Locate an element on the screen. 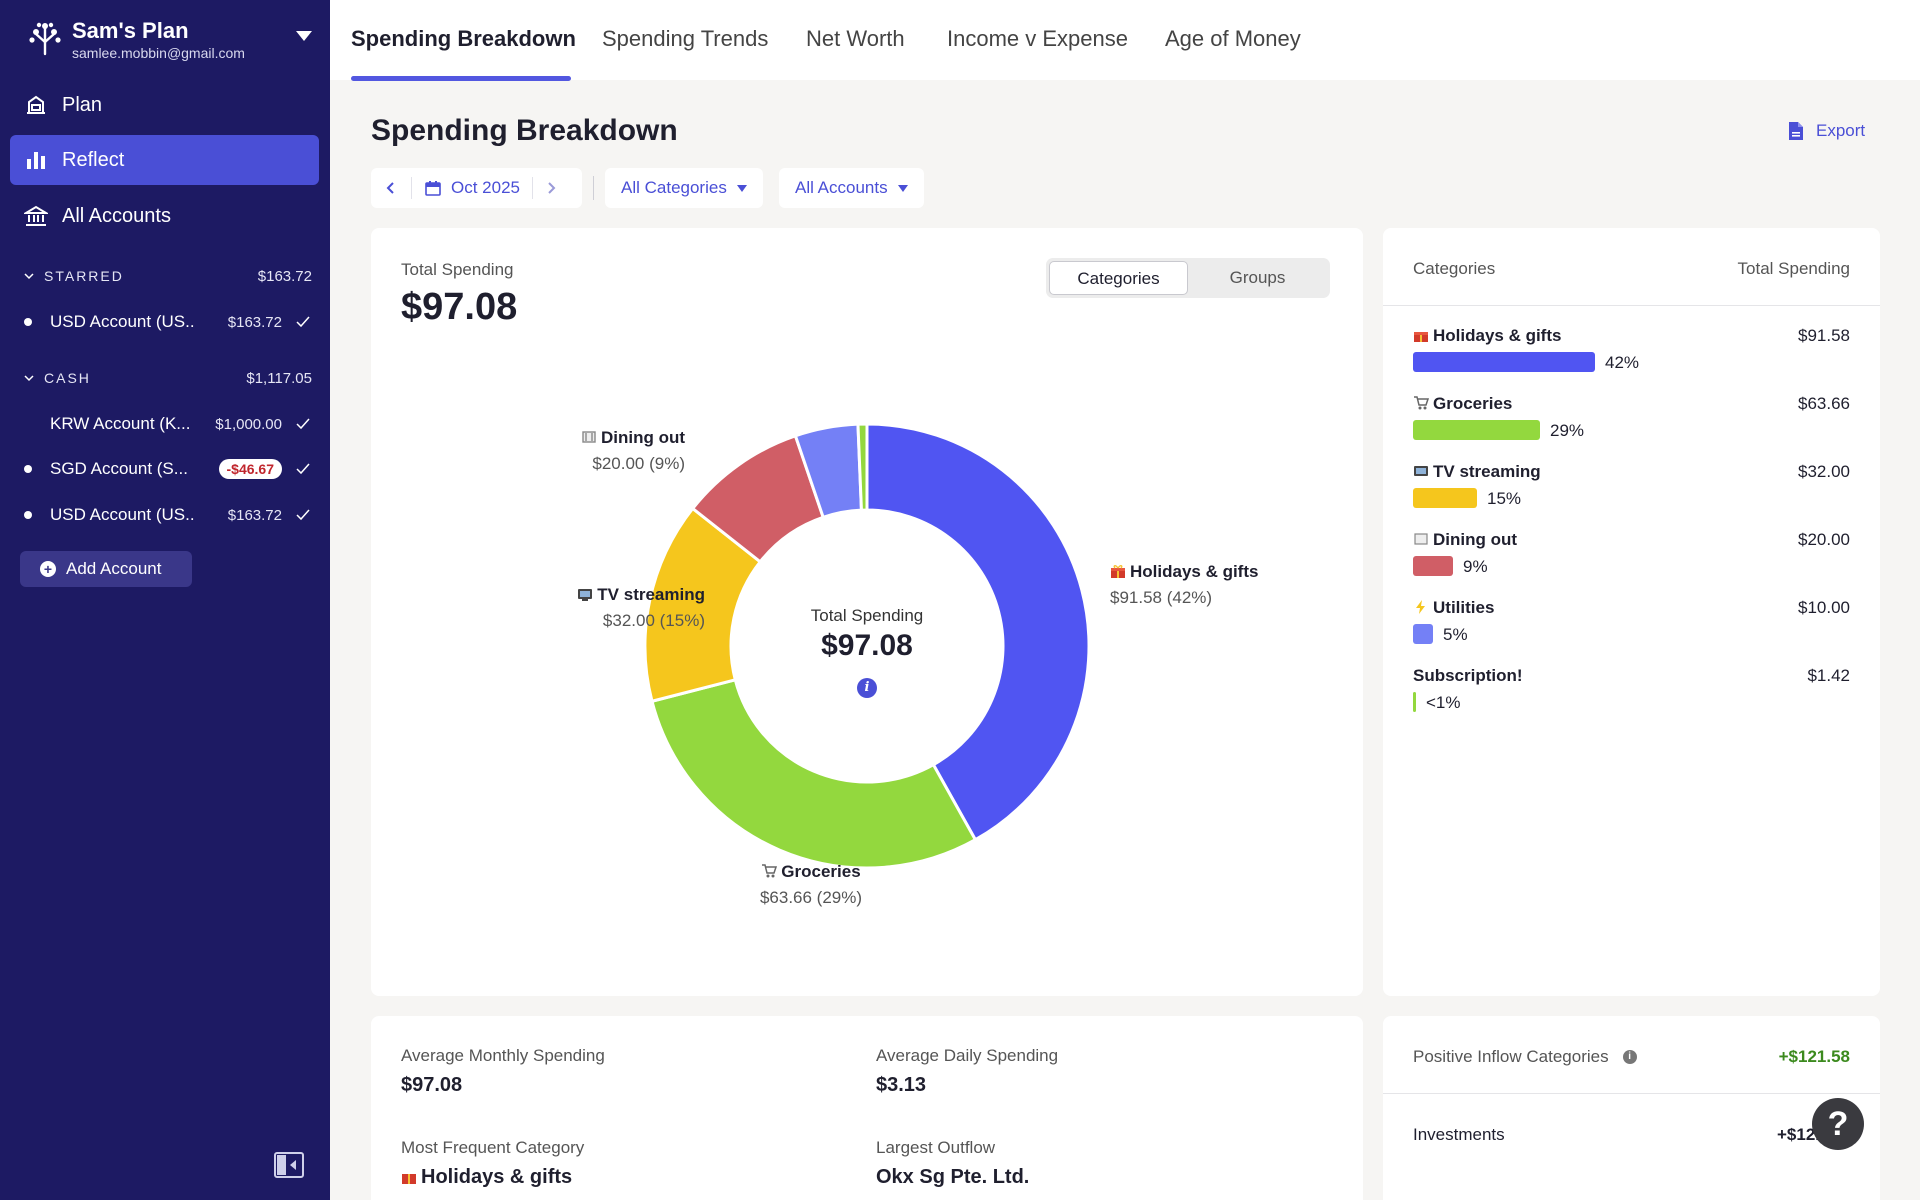 This screenshot has height=1200, width=1920. chevron-left-icon is located at coordinates (391, 188).